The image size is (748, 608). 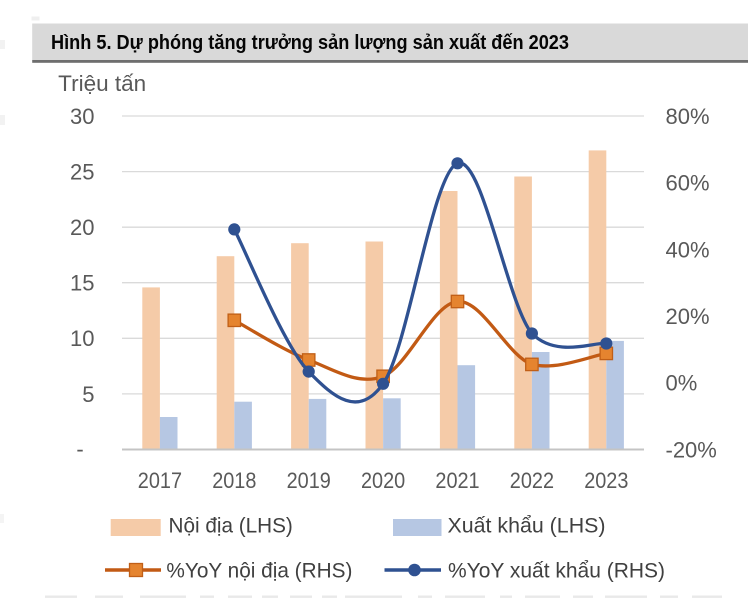 I want to click on svg-text: 2018, so click(x=234, y=480).